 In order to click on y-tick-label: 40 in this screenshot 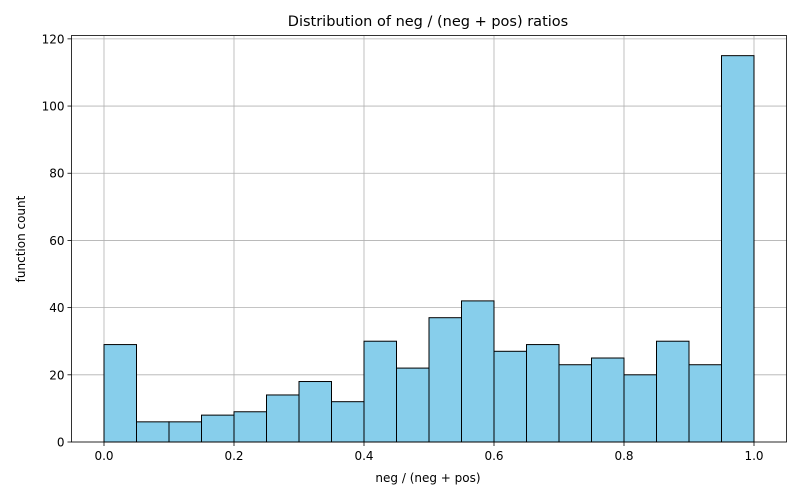, I will do `click(56, 308)`.